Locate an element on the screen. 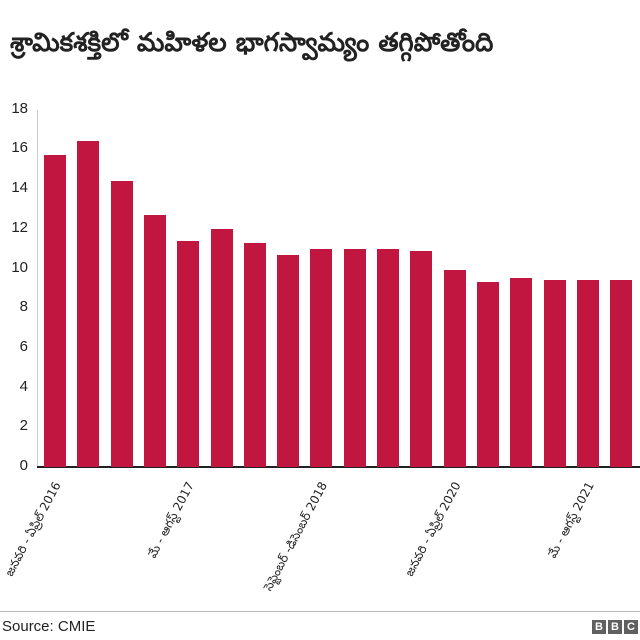 The height and width of the screenshot is (640, 640). footer-divider is located at coordinates (320, 611).